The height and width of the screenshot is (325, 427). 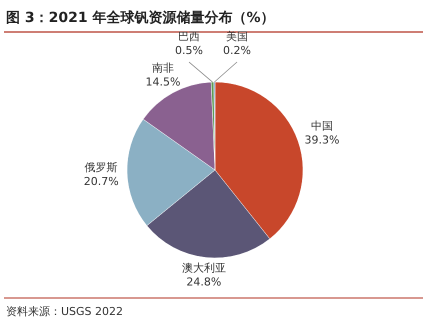 I want to click on data-label: 0.5%, so click(x=189, y=51).